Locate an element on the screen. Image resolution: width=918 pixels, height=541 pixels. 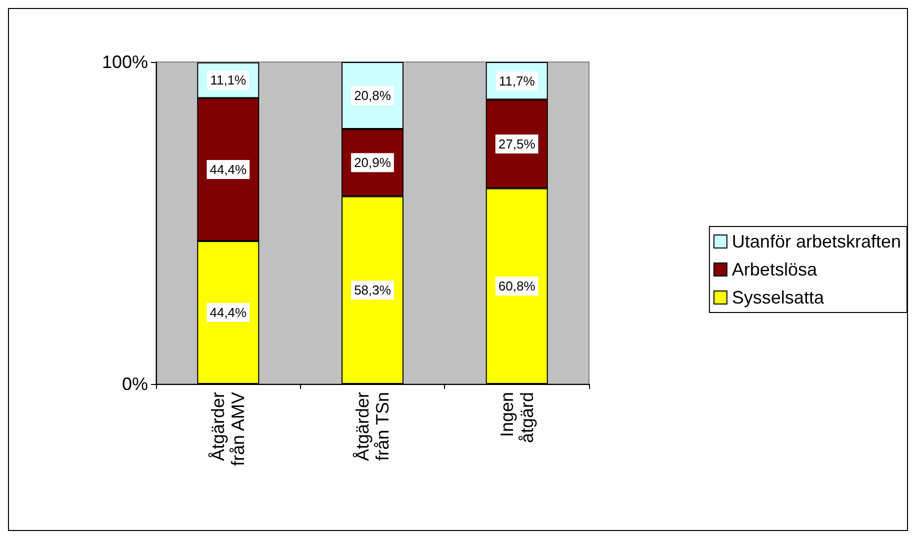
legend-label: Arbetslösa is located at coordinates (775, 270).